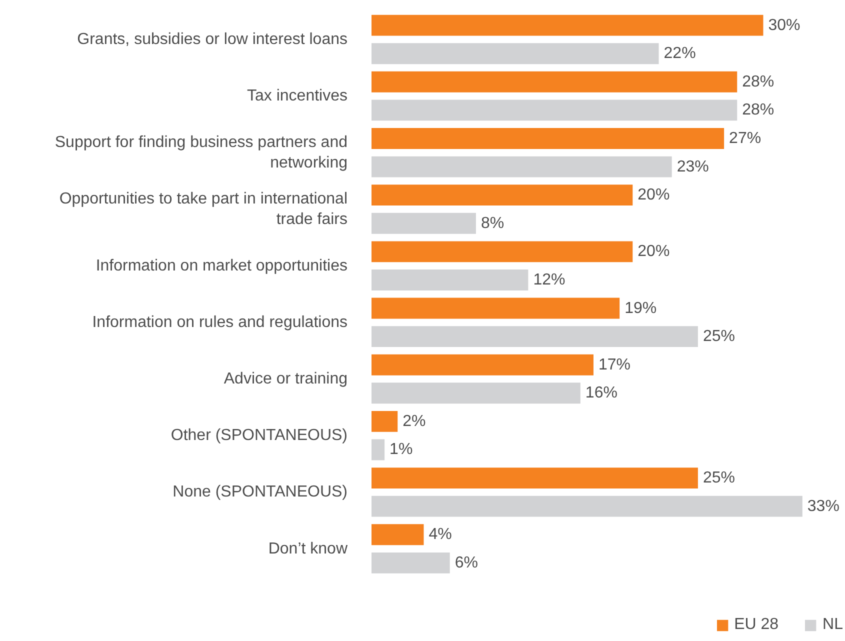 This screenshot has height=641, width=845. What do you see at coordinates (784, 25) in the screenshot?
I see `data-label: 30%` at bounding box center [784, 25].